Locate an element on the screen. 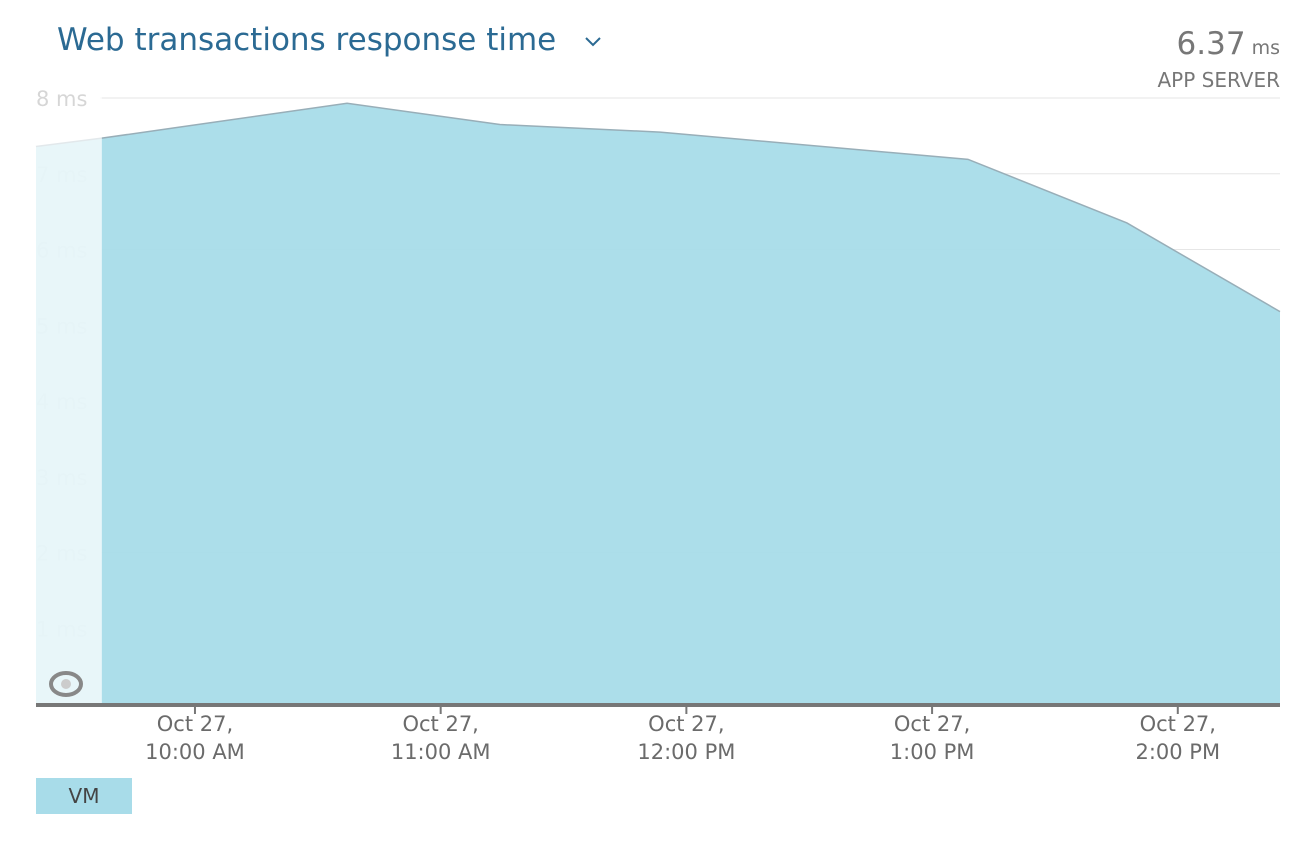 This screenshot has height=844, width=1306. eye-pupil is located at coordinates (66, 684).